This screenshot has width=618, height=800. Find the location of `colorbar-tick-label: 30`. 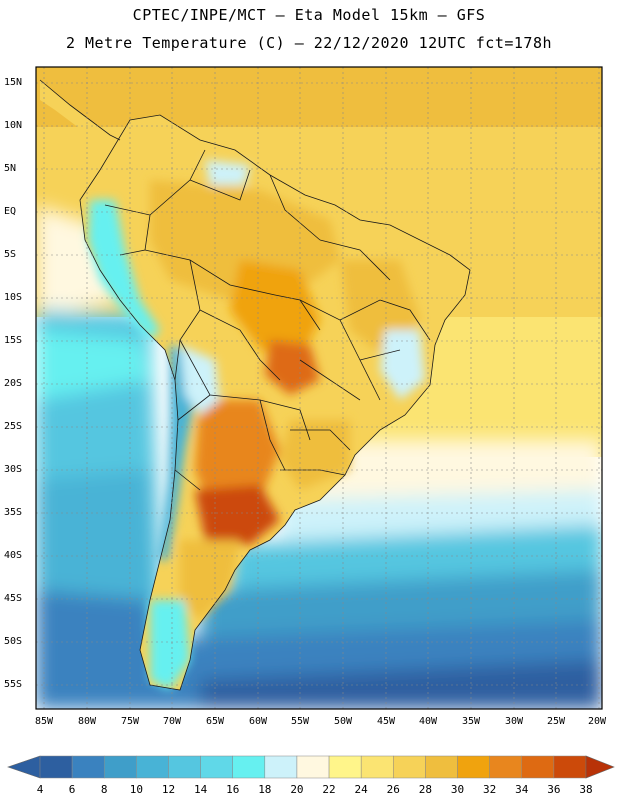

colorbar-tick-label: 30 is located at coordinates (457, 789).